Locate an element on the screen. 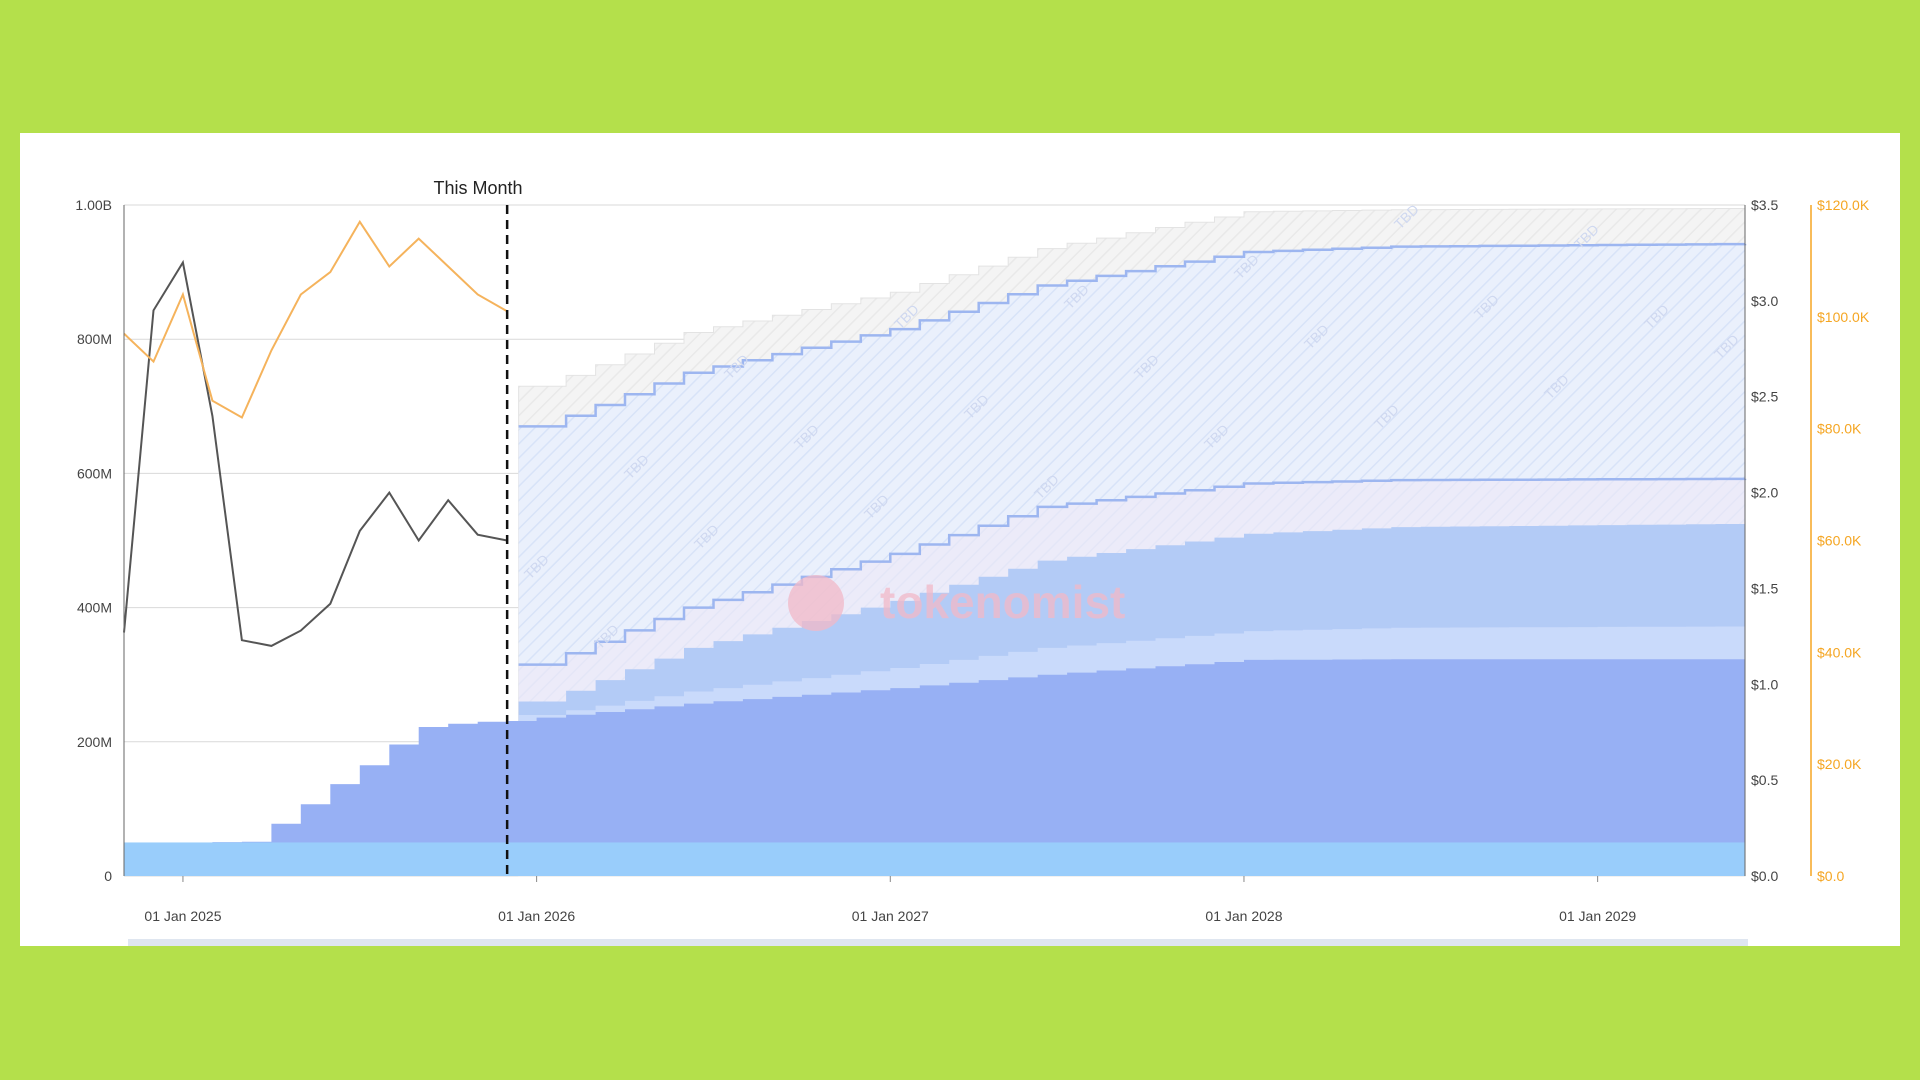  volume-tick-label: $60.0K is located at coordinates (1839, 541).